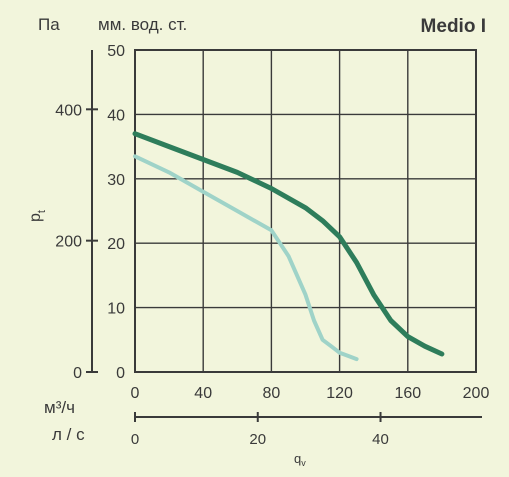 This screenshot has height=477, width=509. I want to click on pa-unit-label: Па, so click(49, 24).